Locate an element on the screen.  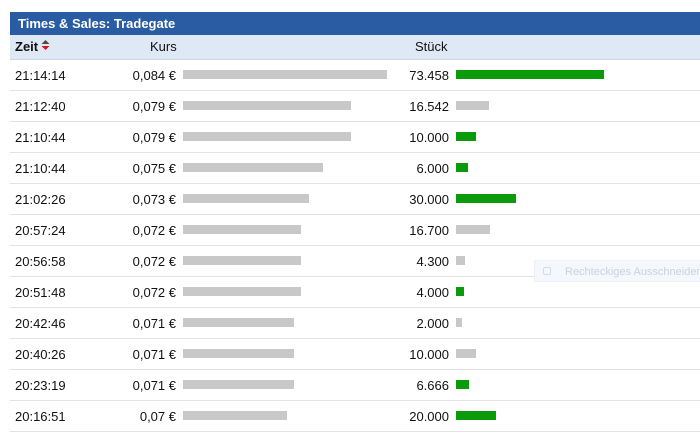
trade-quantity: 6.666 is located at coordinates (432, 385).